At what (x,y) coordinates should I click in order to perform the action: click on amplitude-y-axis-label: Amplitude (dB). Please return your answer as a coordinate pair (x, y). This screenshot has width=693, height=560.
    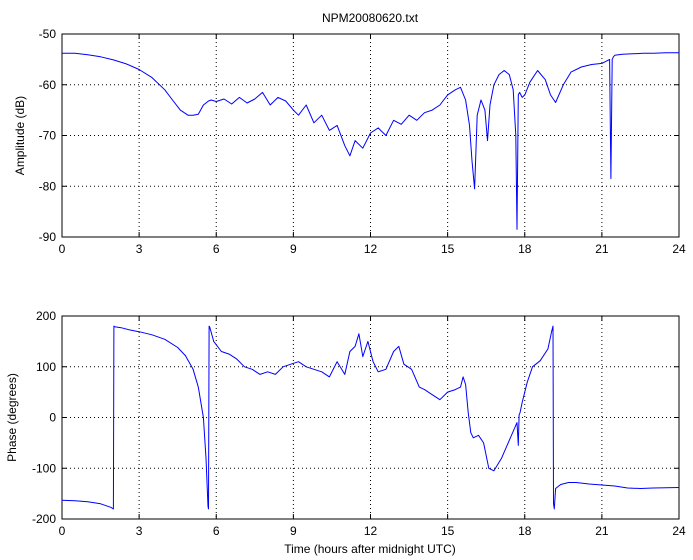
    Looking at the image, I should click on (20, 135).